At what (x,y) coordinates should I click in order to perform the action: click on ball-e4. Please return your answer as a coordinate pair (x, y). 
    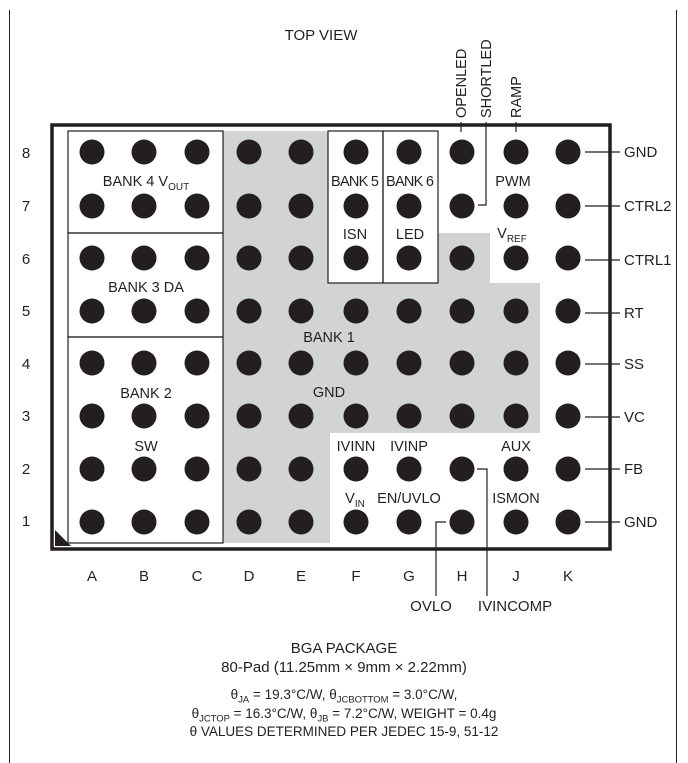
    Looking at the image, I should click on (301, 363).